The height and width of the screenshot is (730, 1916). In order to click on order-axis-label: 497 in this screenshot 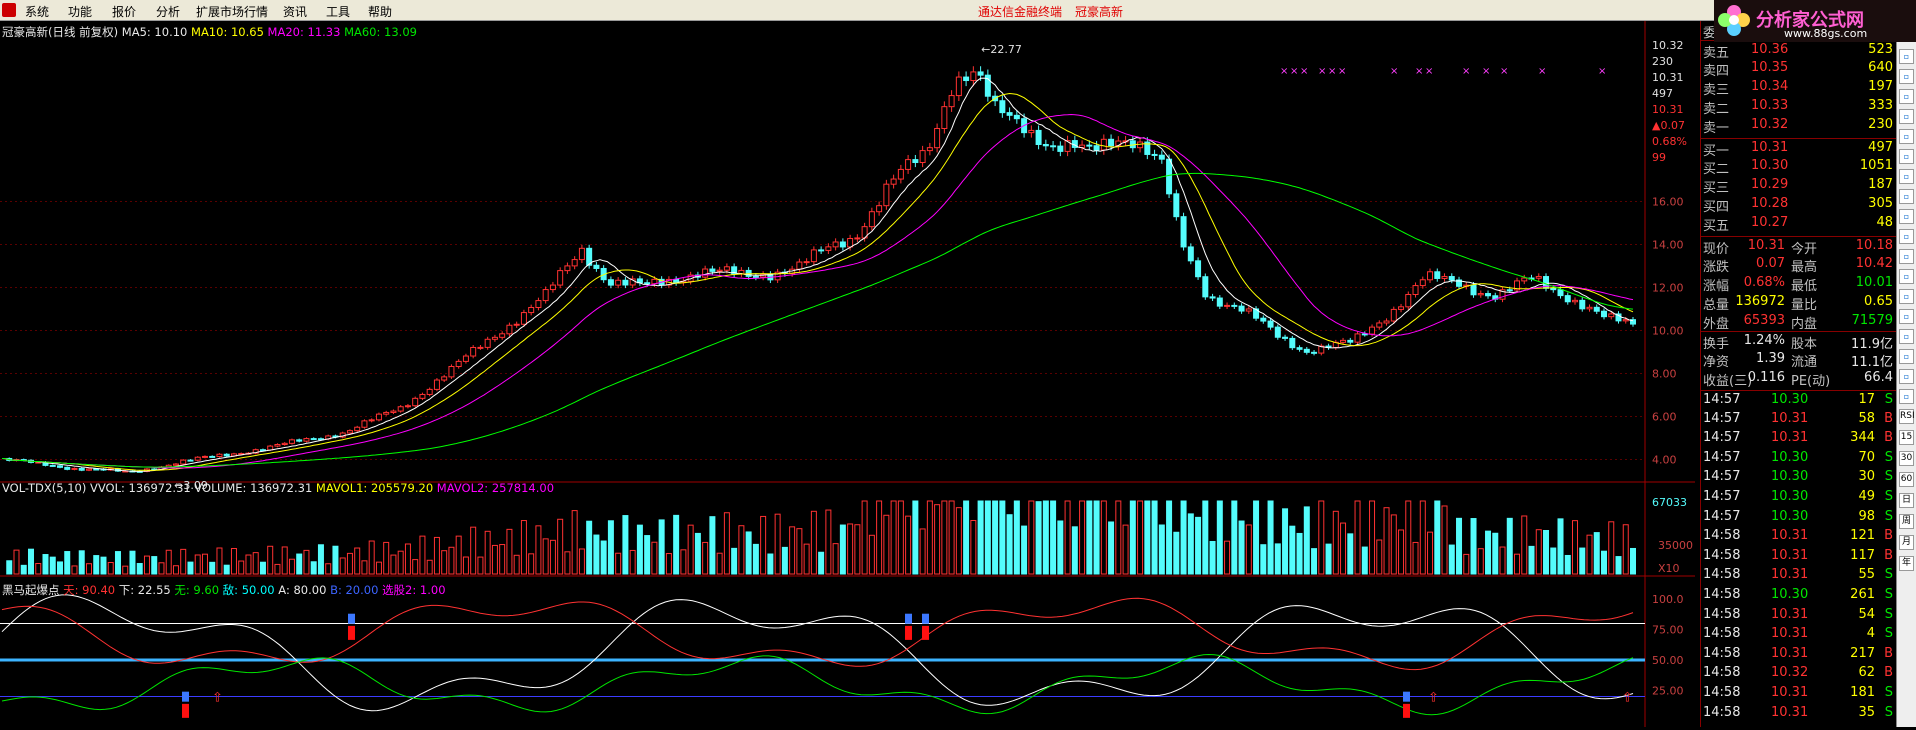, I will do `click(1662, 93)`.